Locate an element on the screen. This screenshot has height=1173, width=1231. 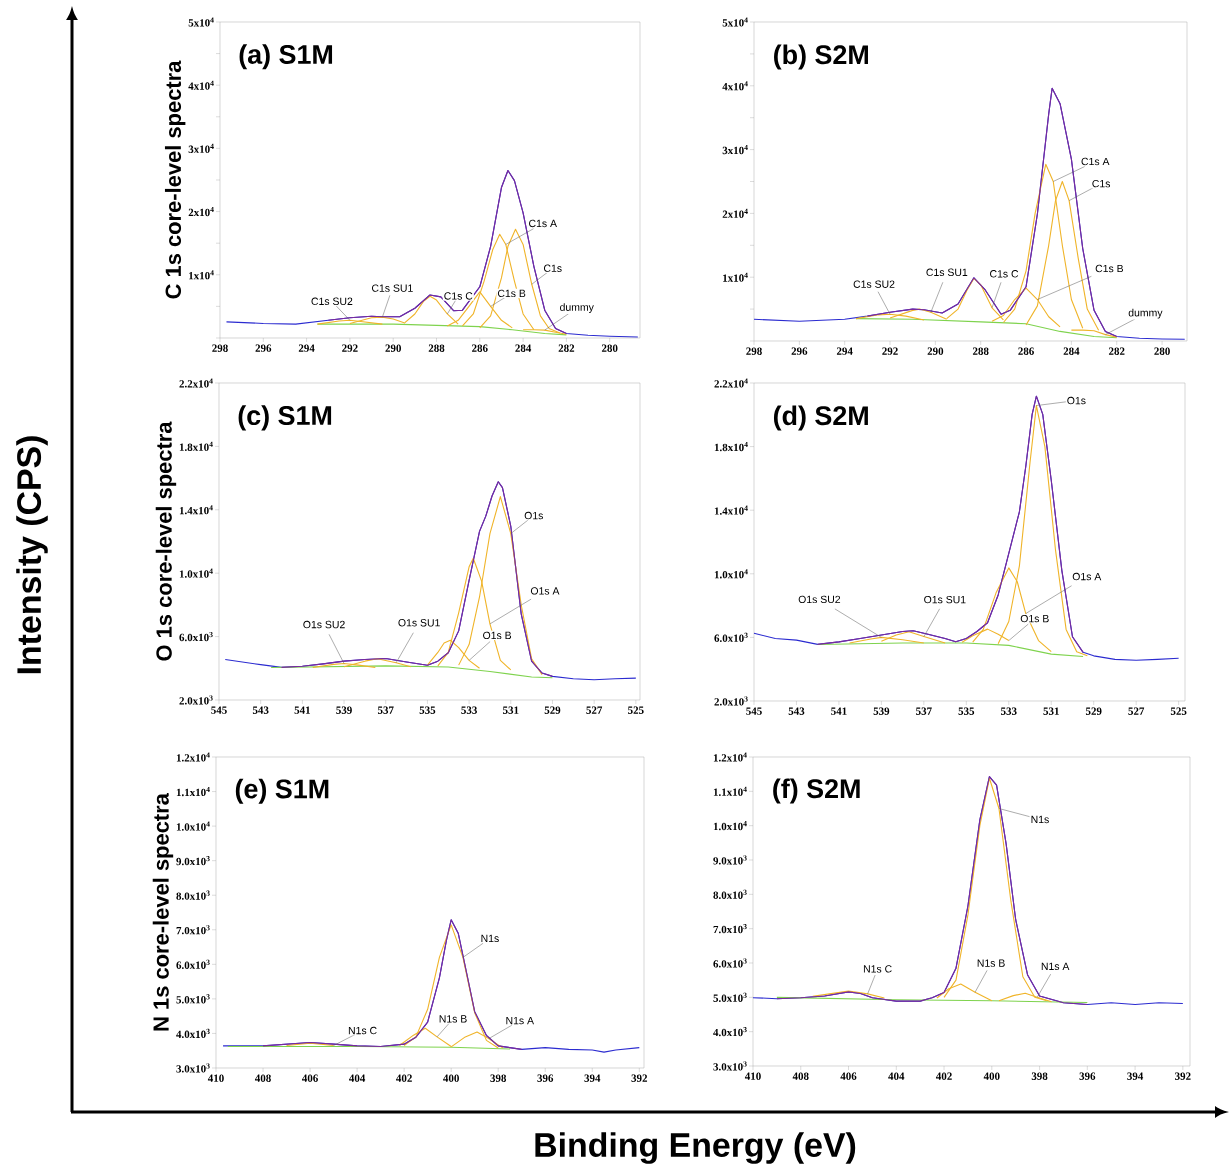
y-tick-label: 8.0x10$^{3}$ is located at coordinates (730, 894).